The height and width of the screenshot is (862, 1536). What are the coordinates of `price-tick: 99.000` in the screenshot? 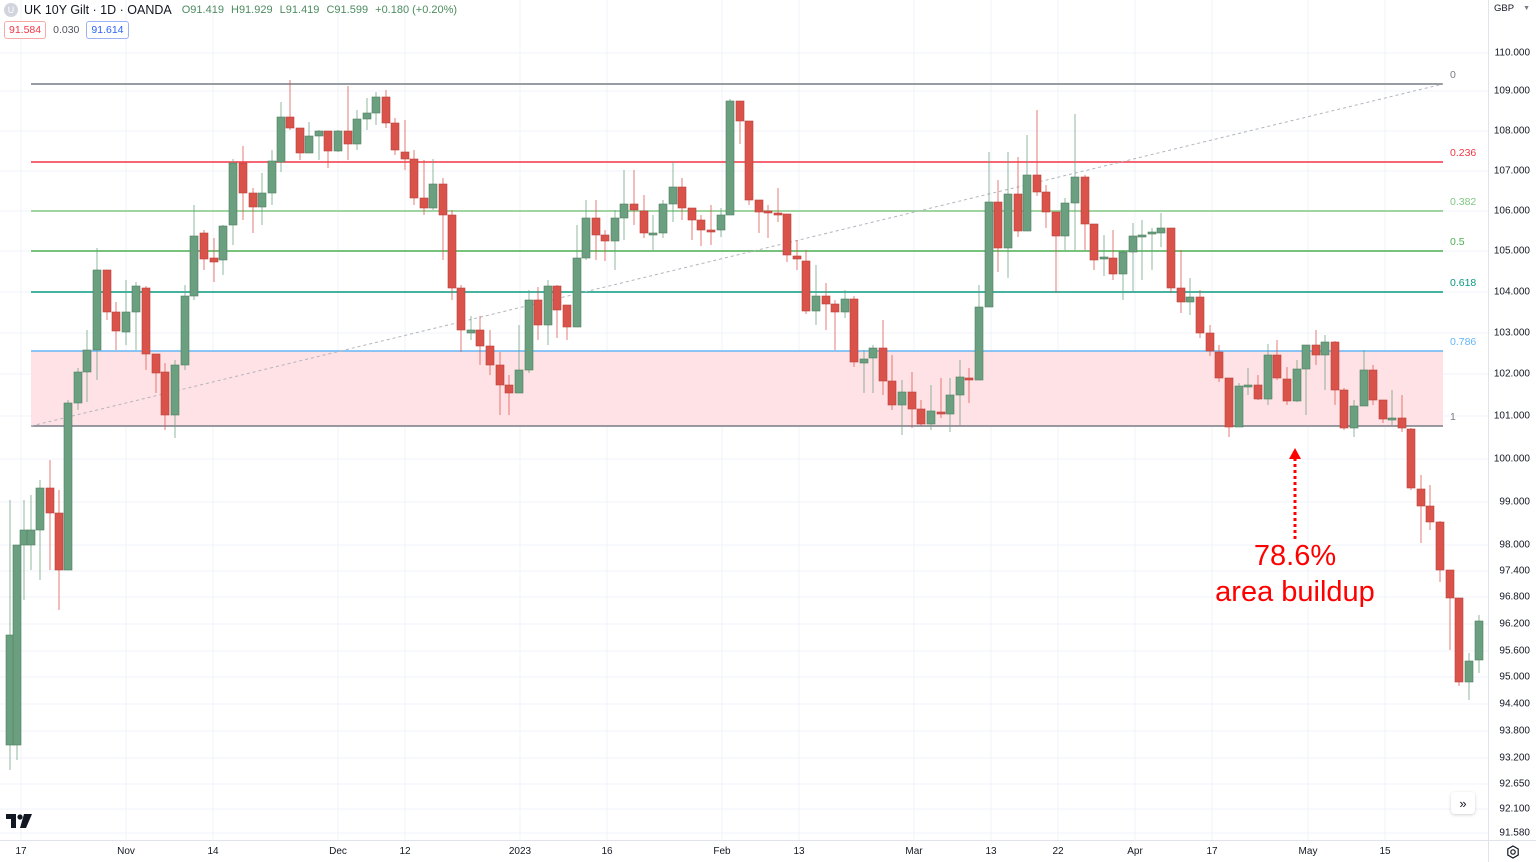 It's located at (1514, 502).